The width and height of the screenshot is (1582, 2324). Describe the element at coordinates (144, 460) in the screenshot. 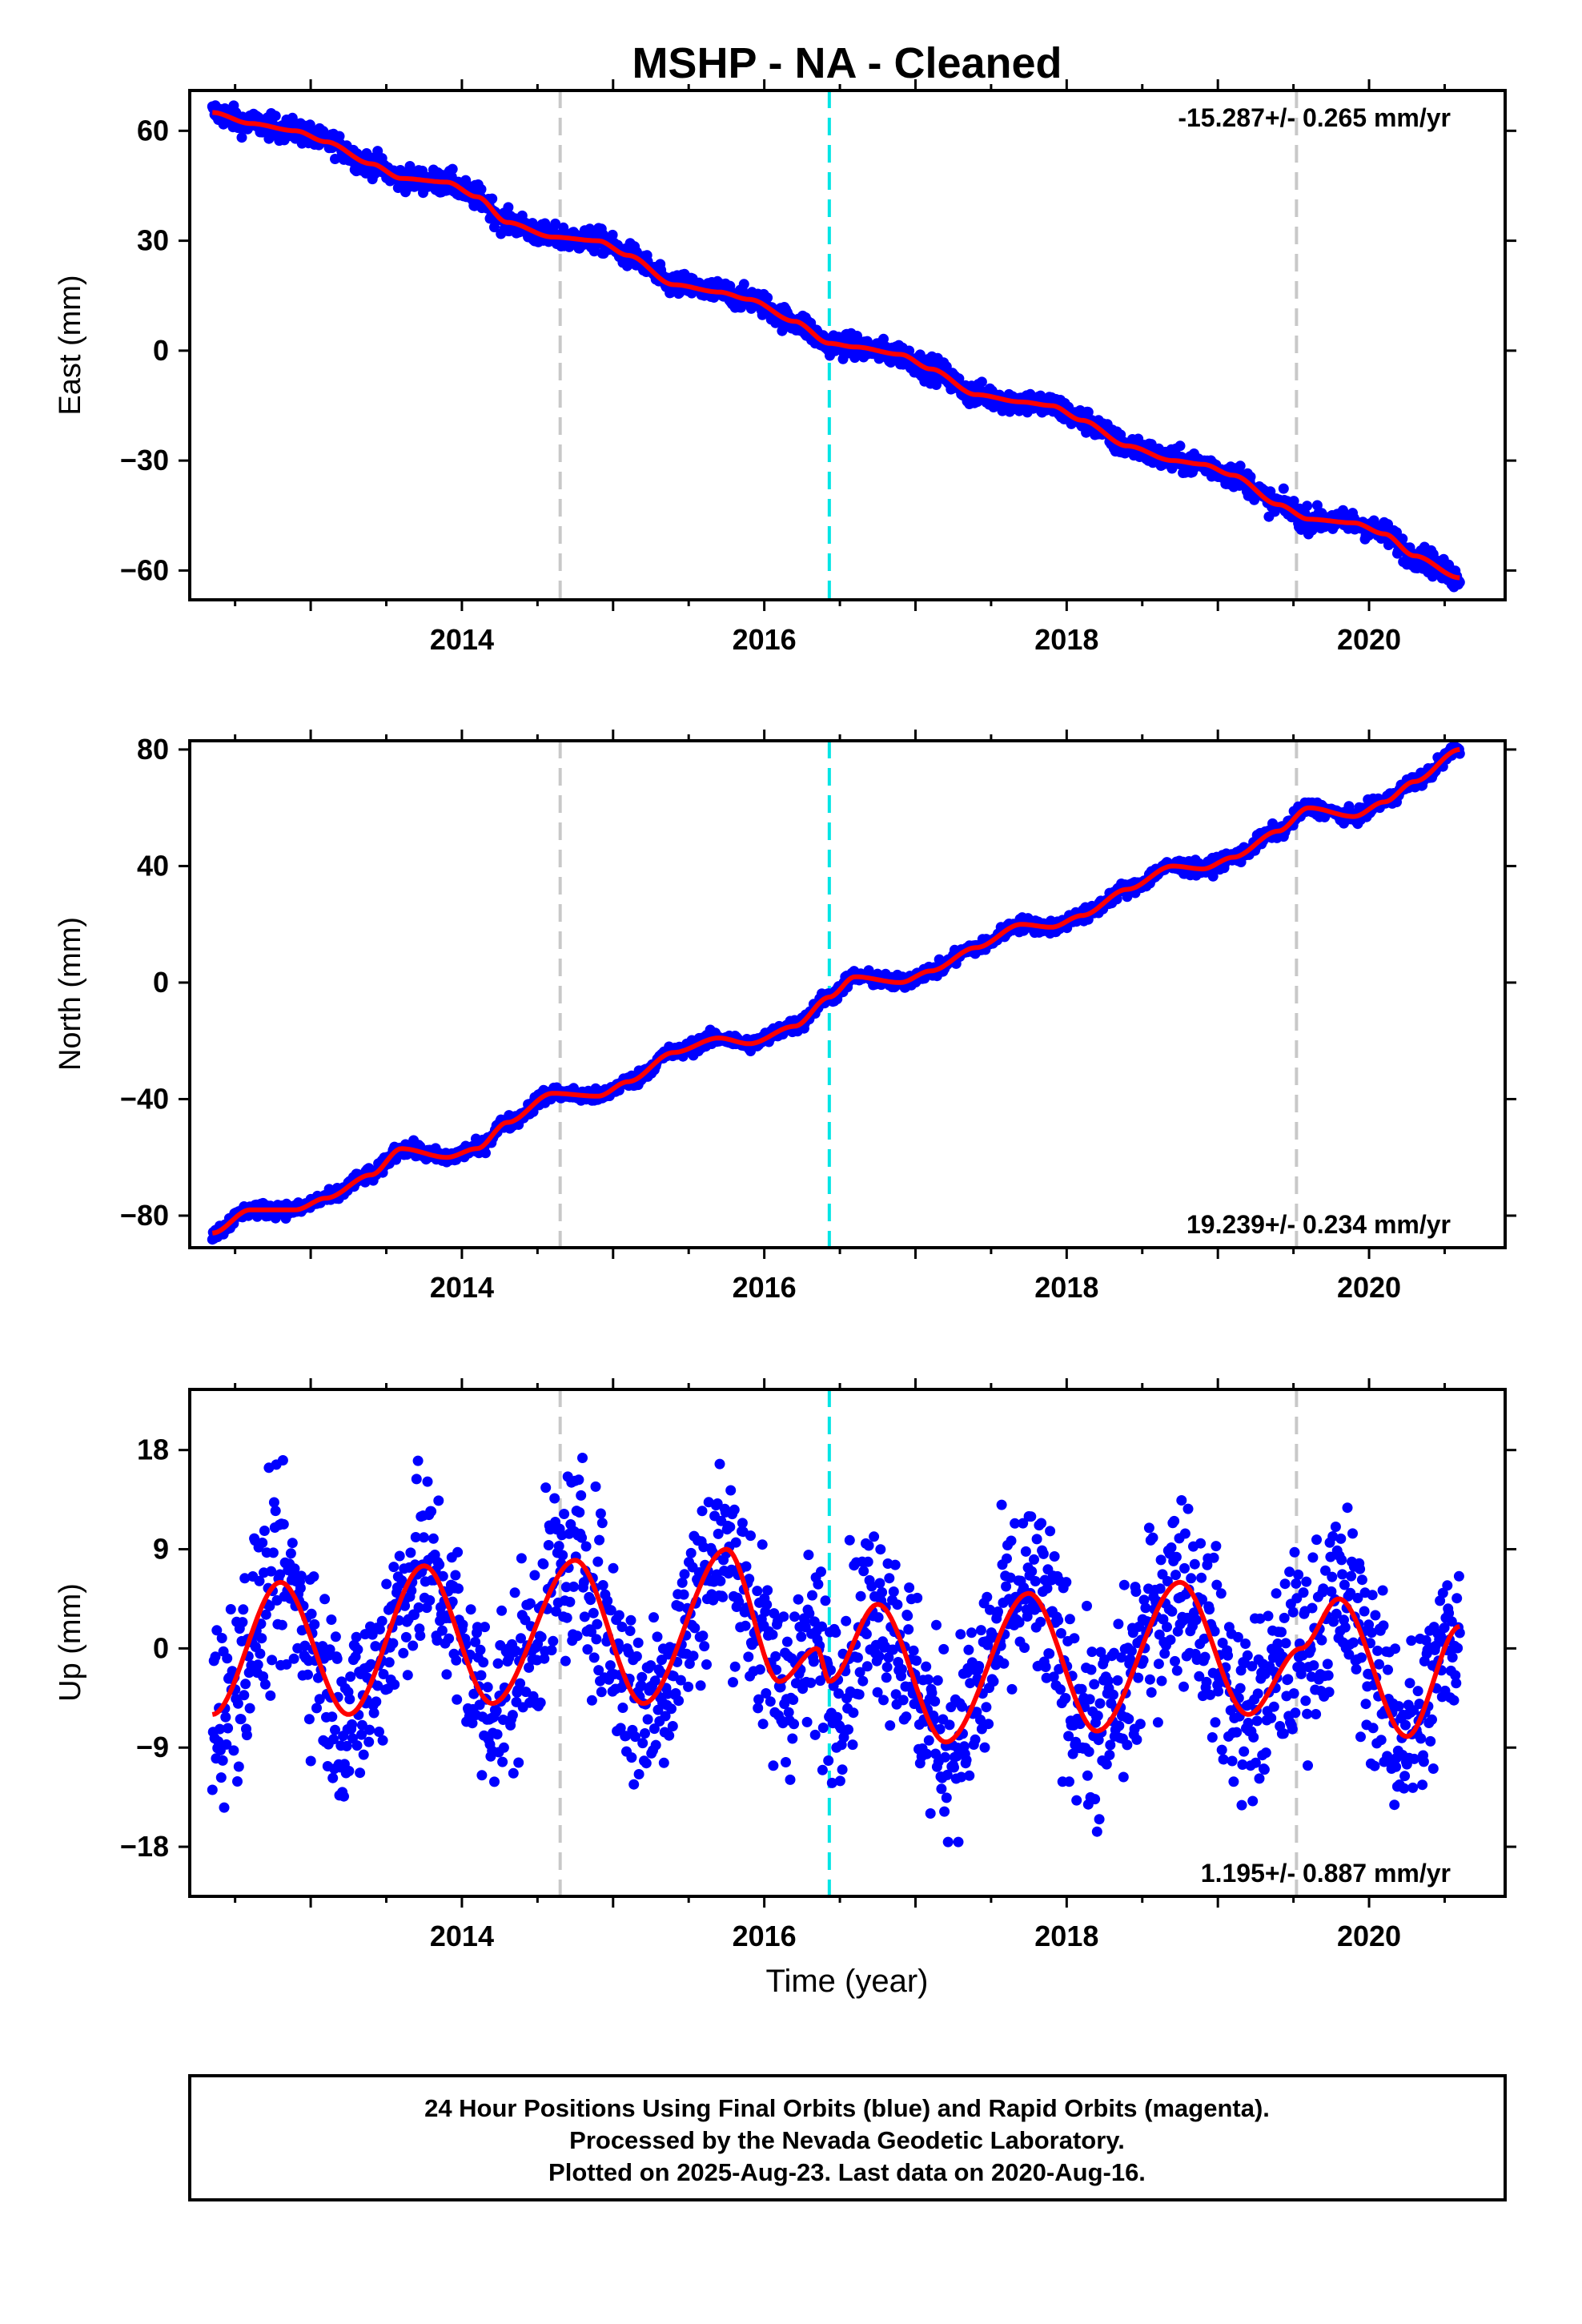

I see `y-tick-label-east: −30` at that location.